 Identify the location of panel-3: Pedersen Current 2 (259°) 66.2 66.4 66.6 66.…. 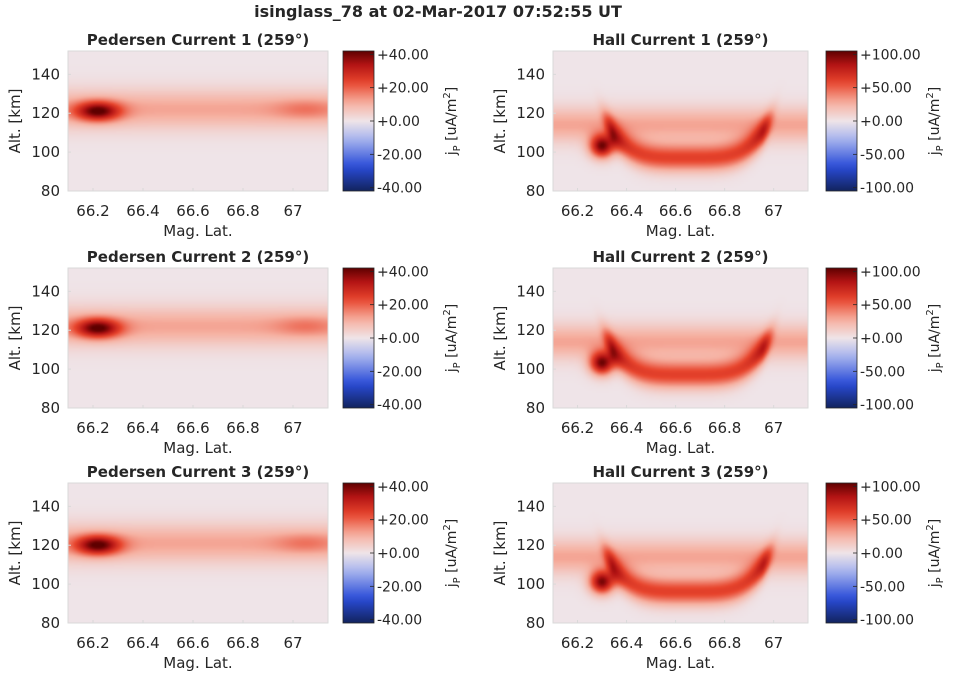
(234, 352).